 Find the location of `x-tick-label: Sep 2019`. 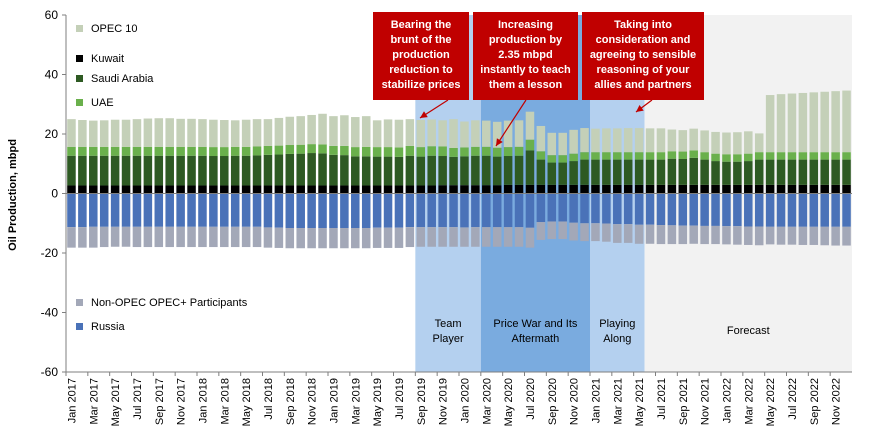

x-tick-label: Sep 2019 is located at coordinates (422, 401).